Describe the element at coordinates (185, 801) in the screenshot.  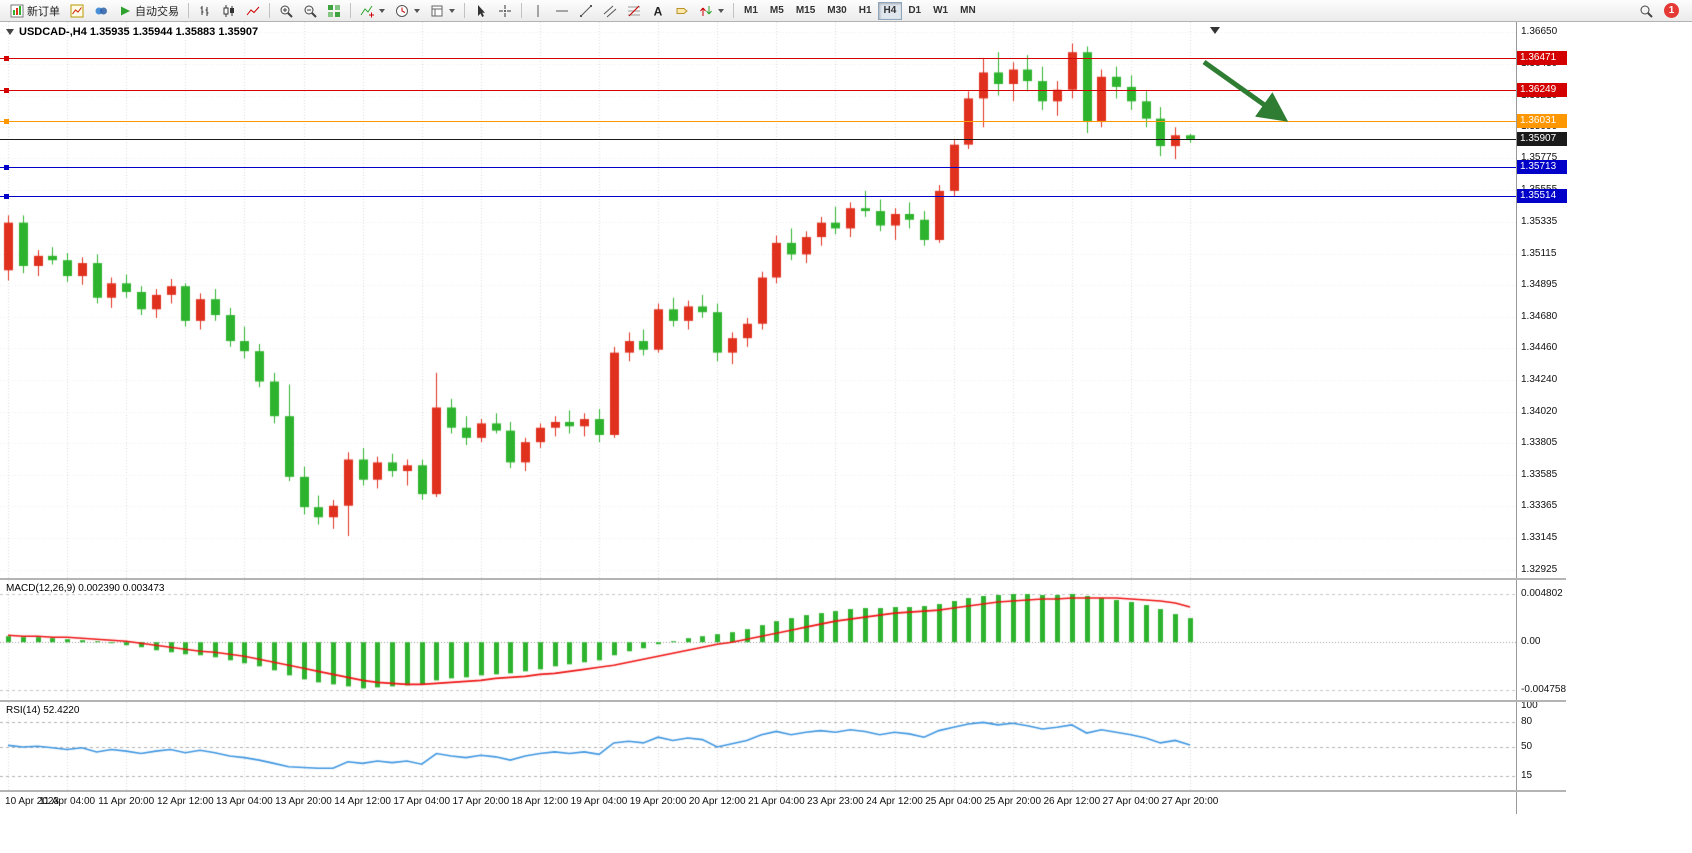
I see `time-axis-label: 12 Apr 12:00` at that location.